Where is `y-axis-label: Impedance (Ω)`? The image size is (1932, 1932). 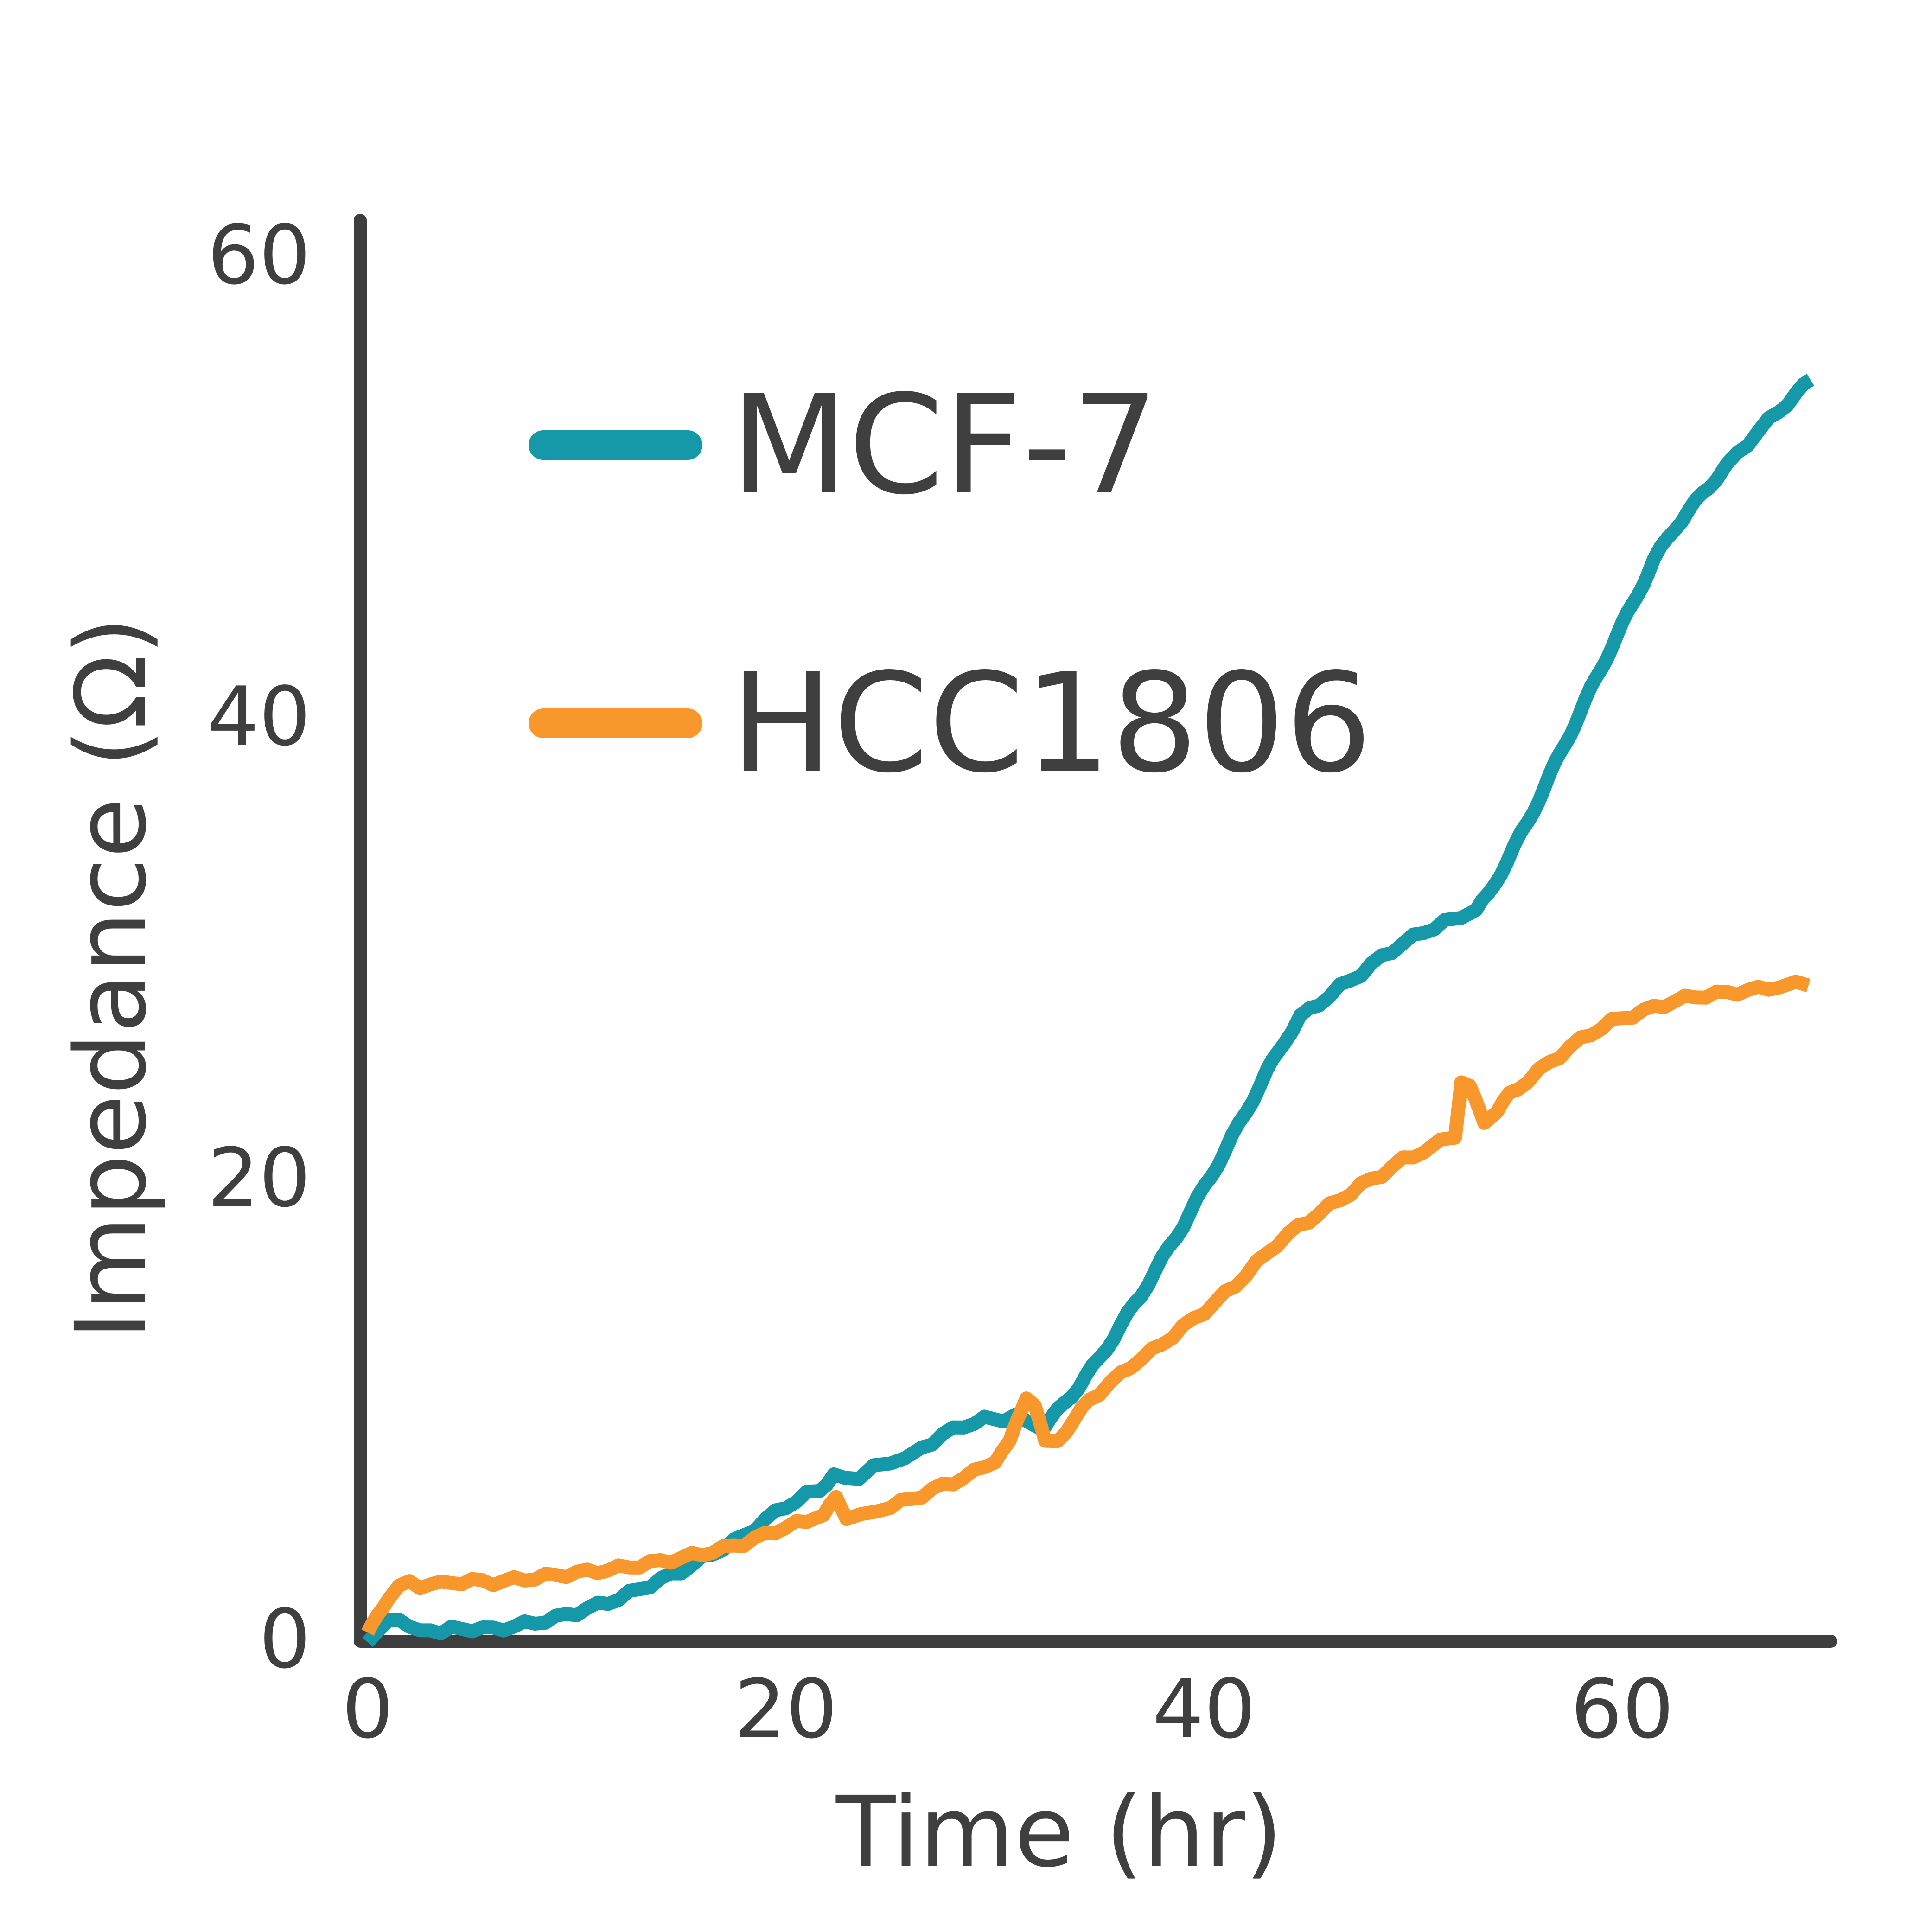
y-axis-label: Impedance (Ω) is located at coordinates (111, 978).